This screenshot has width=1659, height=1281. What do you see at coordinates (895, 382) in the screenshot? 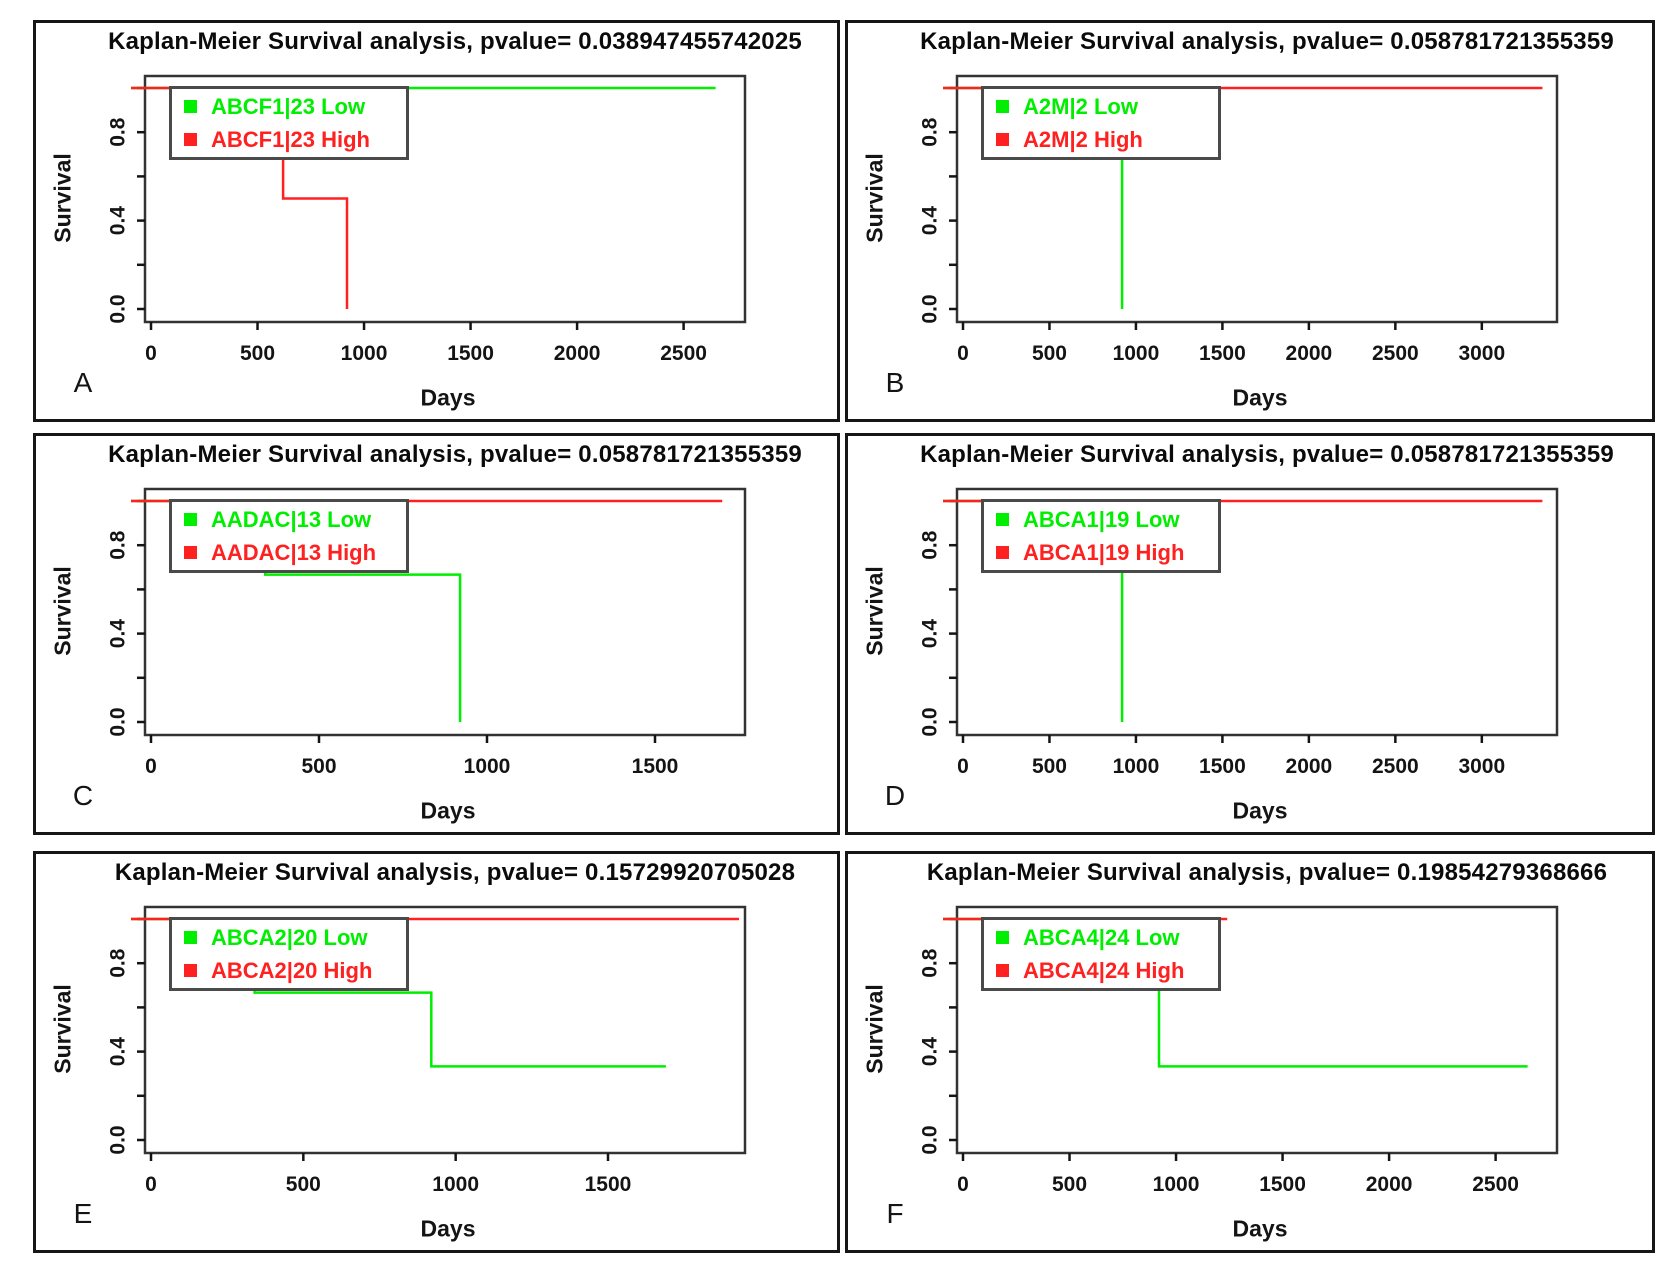
I see `panel-letter: B` at bounding box center [895, 382].